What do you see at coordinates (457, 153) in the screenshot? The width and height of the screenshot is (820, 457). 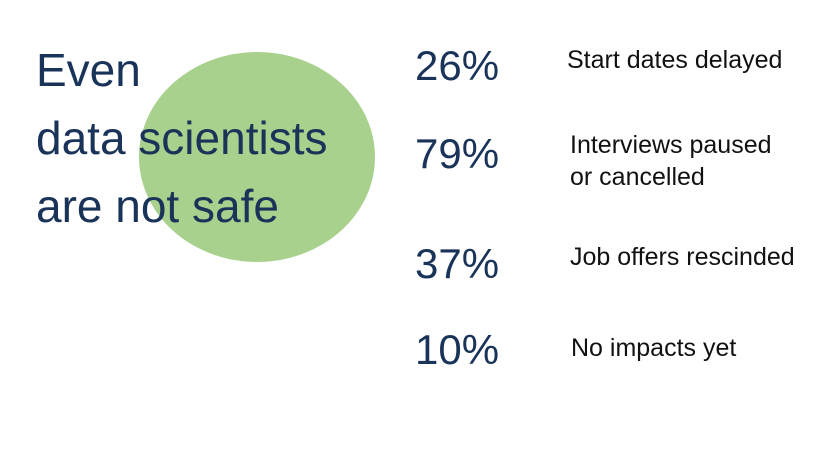 I see `stat-value: 79%` at bounding box center [457, 153].